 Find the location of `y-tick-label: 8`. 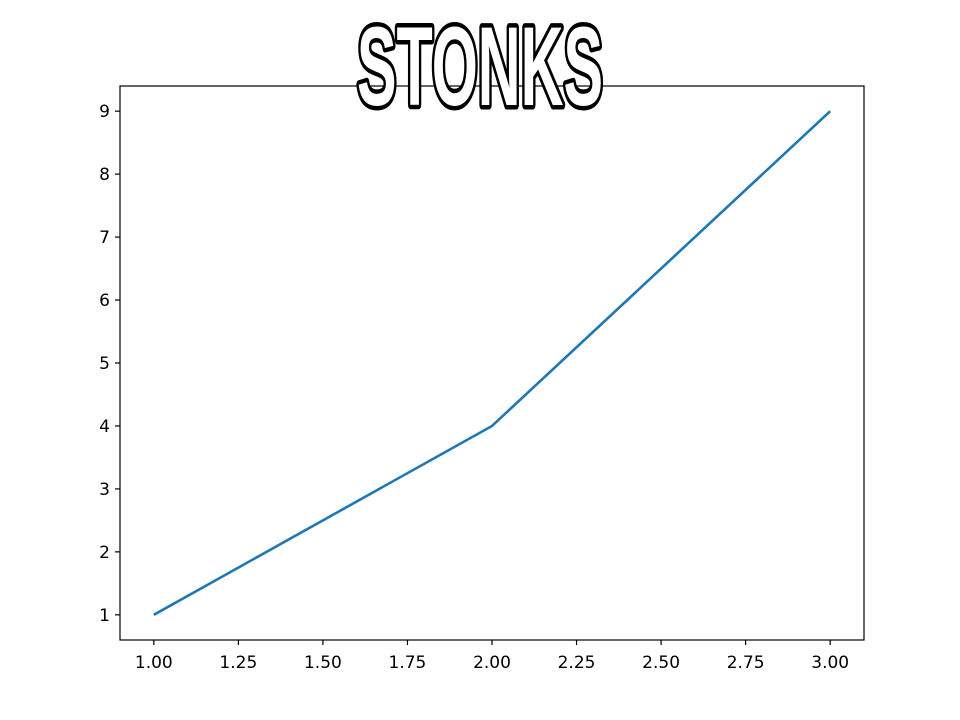

y-tick-label: 8 is located at coordinates (104, 175).